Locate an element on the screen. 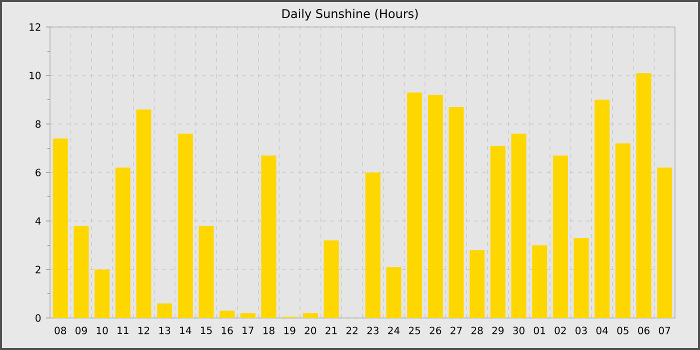 The height and width of the screenshot is (350, 700). x-tick-label: 20 is located at coordinates (310, 330).